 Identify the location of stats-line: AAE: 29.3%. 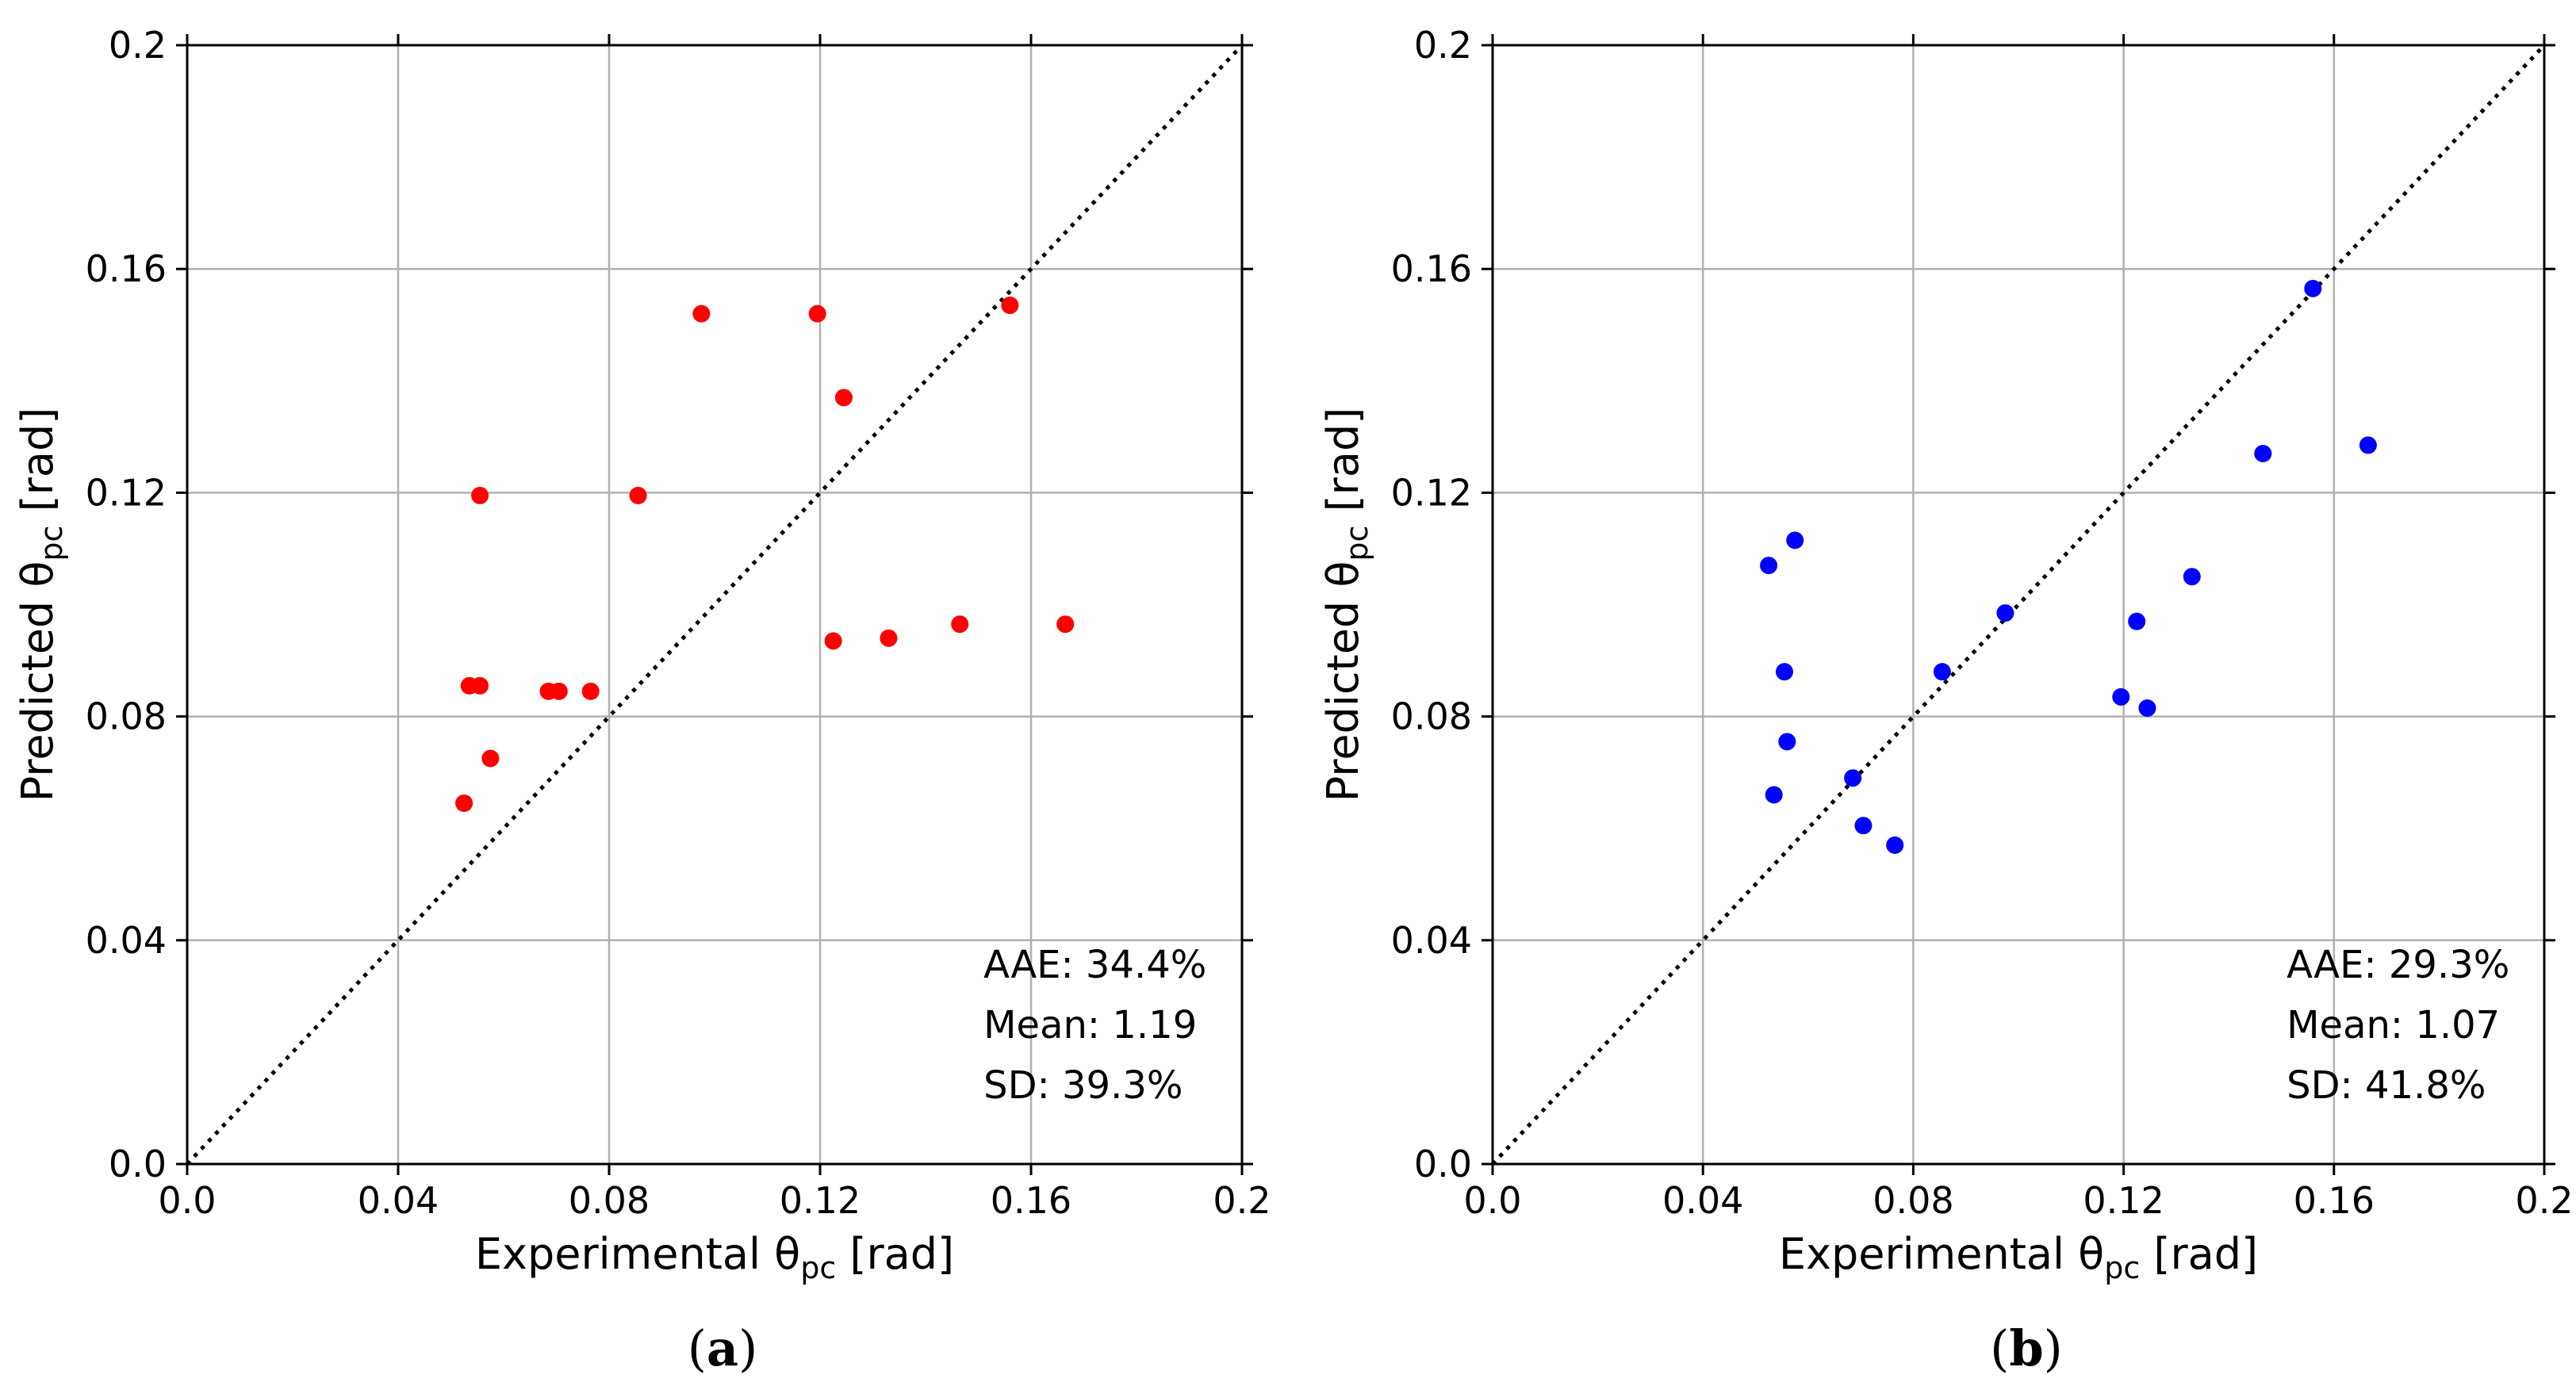
(2398, 965).